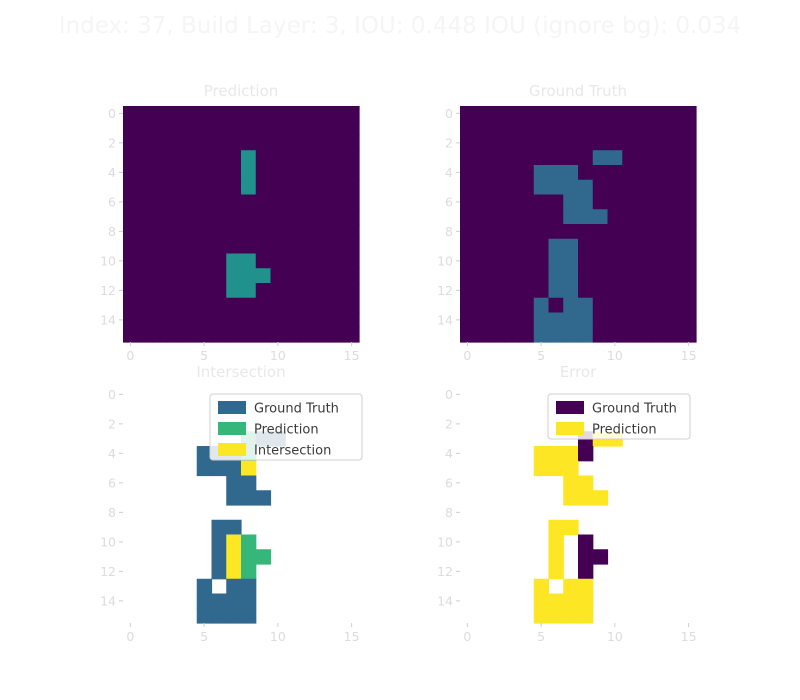 Image resolution: width=800 pixels, height=700 pixels. Describe the element at coordinates (112, 512) in the screenshot. I see `y-tick-label: 8` at that location.